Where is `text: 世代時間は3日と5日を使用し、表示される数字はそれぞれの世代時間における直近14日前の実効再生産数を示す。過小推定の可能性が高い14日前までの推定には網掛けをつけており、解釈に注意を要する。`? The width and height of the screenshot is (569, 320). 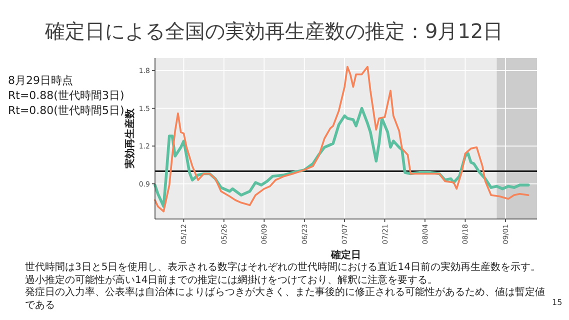
text: 世代時間は3日と5日を使用し、表示される数字はそれぞれの世代時間における直近14日前の実効再生産数を示す。過小推定の可能性が高い14日前までの推定には網掛けをつけており、解釈に注意を要する。 is located at coordinates (283, 274).